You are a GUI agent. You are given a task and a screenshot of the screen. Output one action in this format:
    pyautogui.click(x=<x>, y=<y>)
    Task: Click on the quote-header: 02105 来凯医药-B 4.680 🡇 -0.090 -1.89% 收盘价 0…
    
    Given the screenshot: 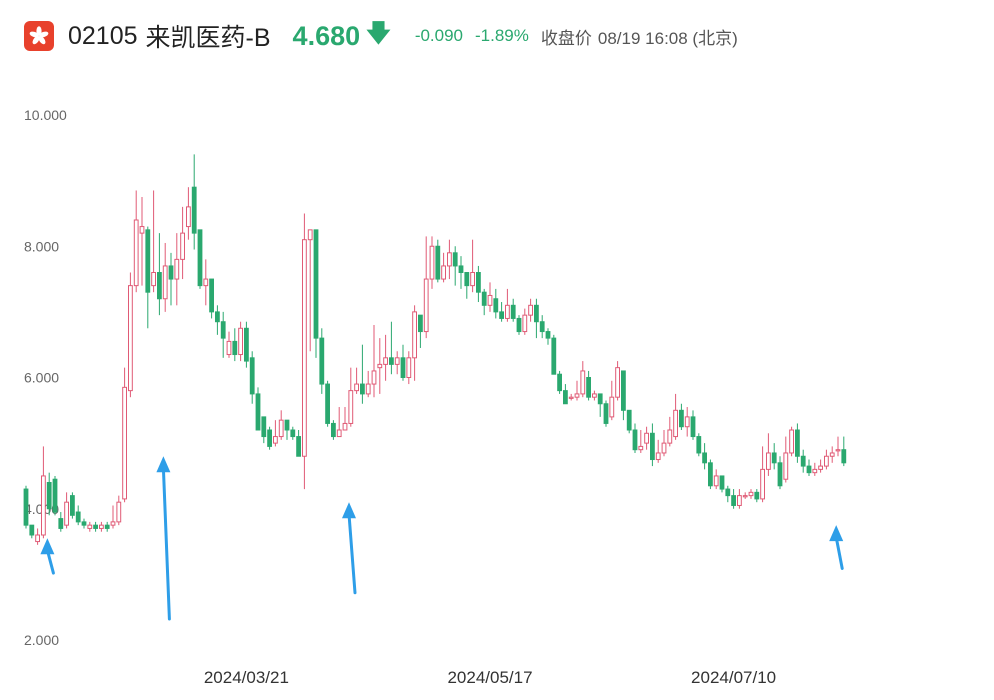 What is the action you would take?
    pyautogui.click(x=381, y=36)
    